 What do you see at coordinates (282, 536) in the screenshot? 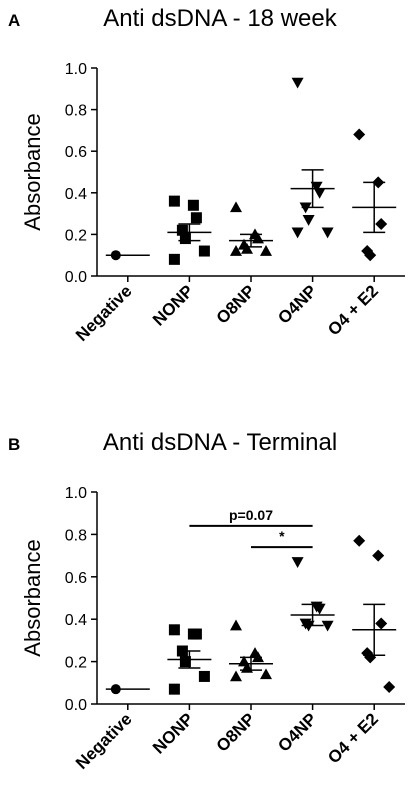
I see `significance-label: *` at bounding box center [282, 536].